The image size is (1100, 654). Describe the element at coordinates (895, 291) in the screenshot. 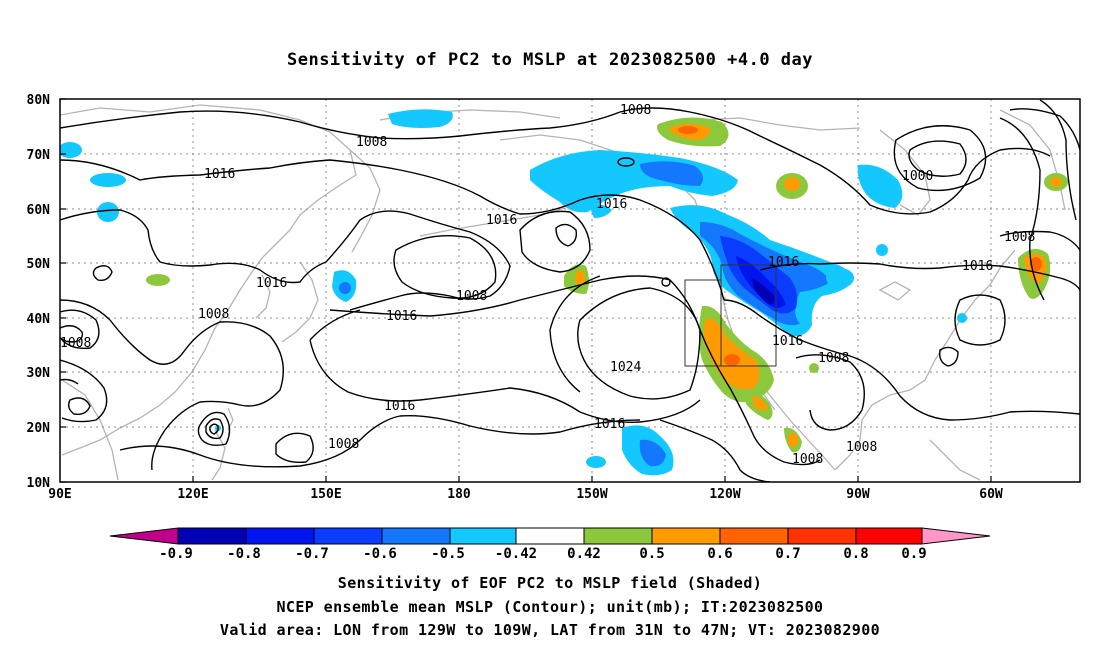

I see `coast-lakes` at that location.